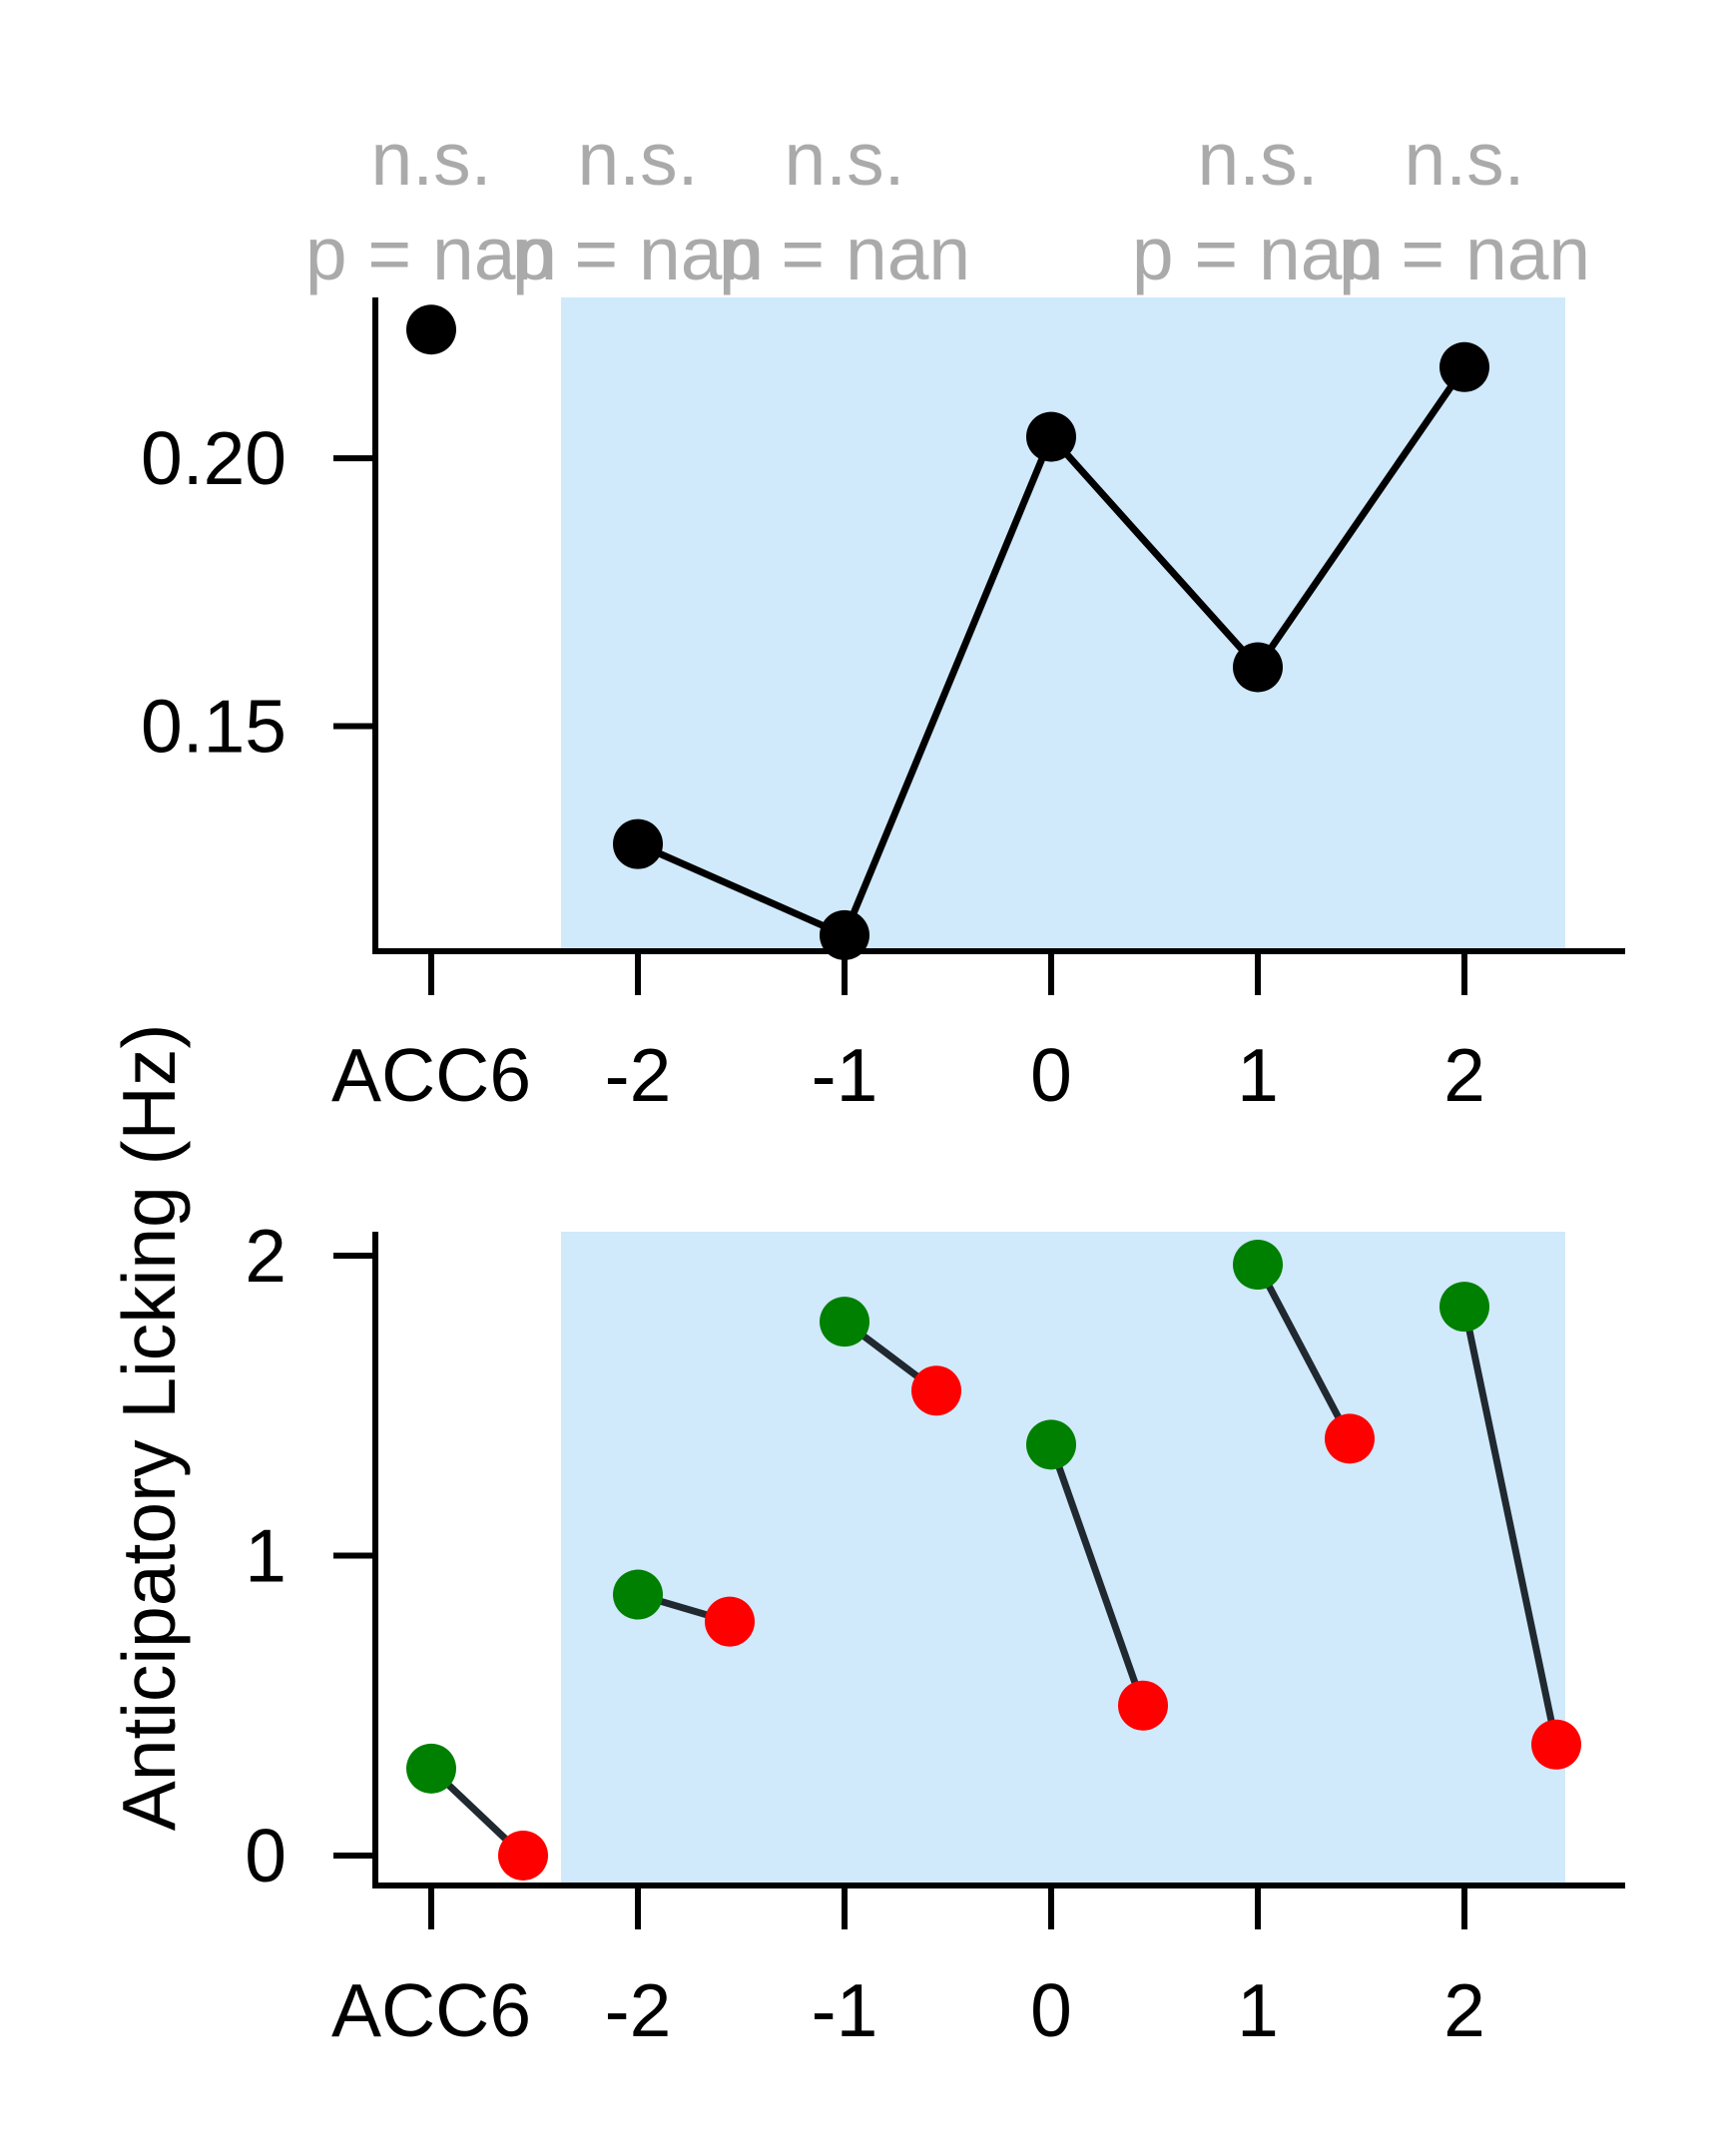 The image size is (1725, 2156). What do you see at coordinates (266, 1855) in the screenshot?
I see `y-tick-label: 0` at bounding box center [266, 1855].